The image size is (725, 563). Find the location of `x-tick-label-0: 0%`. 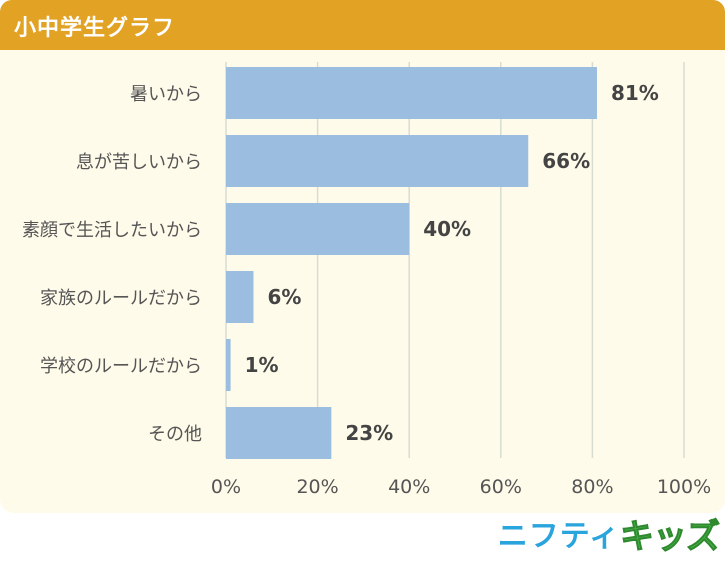

x-tick-label-0: 0% is located at coordinates (226, 487).